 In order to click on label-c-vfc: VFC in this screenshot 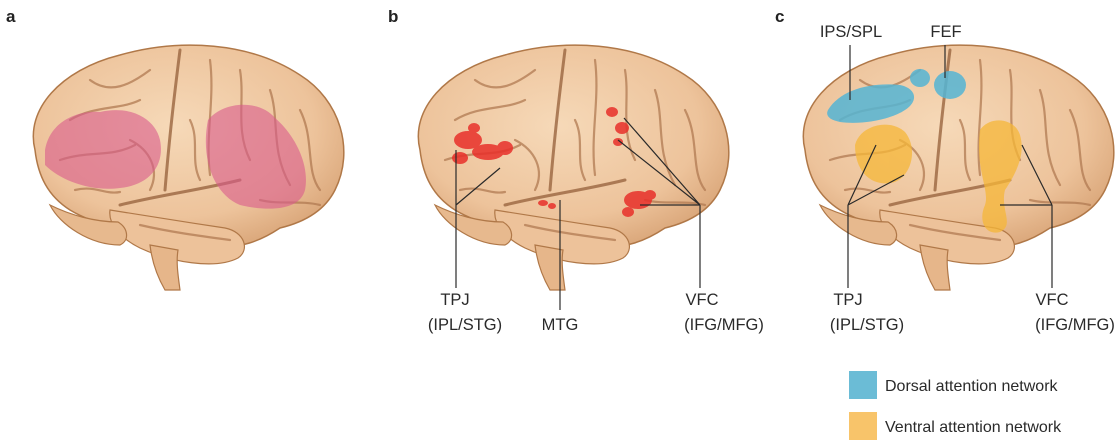, I will do `click(1052, 300)`.